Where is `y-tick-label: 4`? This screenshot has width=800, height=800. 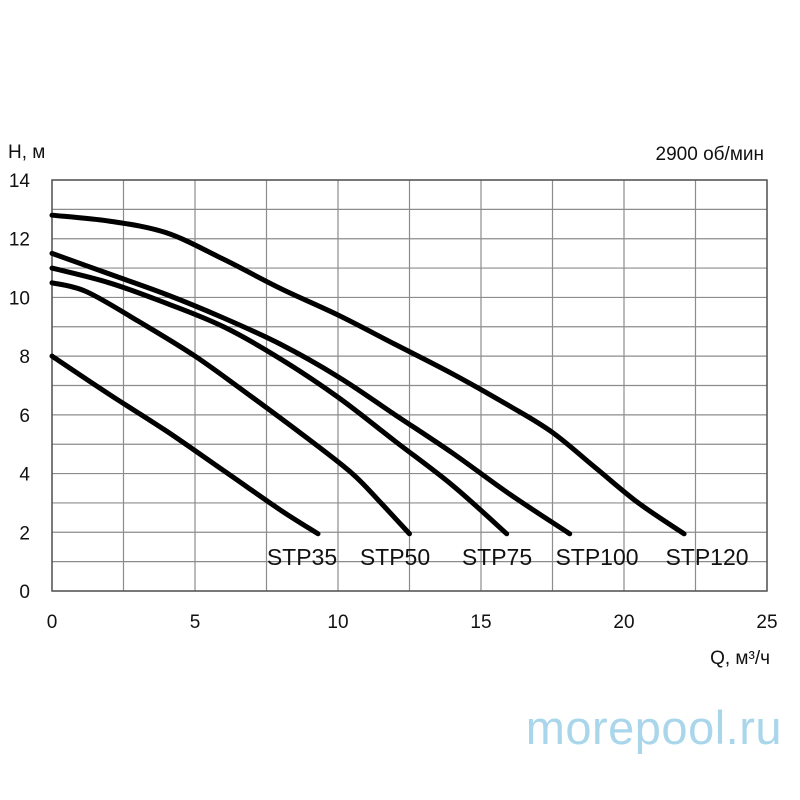
y-tick-label: 4 is located at coordinates (24, 475).